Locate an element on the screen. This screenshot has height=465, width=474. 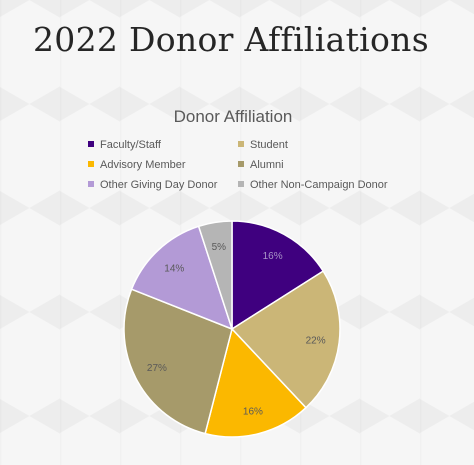
legend-item: Other Non-Campaign Donor is located at coordinates (313, 185).